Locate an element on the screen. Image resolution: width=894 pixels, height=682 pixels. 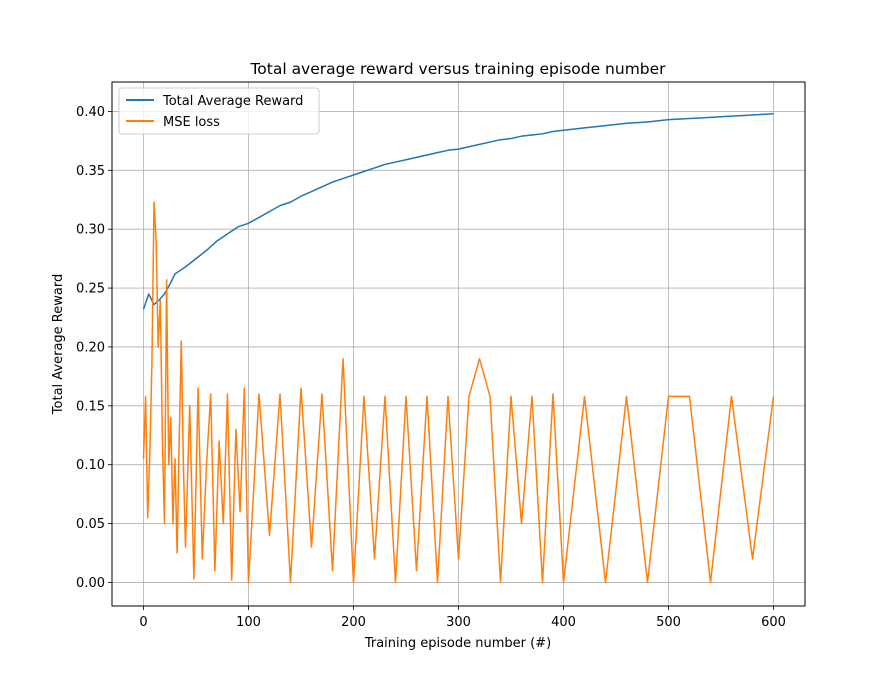
y-axis-label: Total Average Reward is located at coordinates (58, 344).